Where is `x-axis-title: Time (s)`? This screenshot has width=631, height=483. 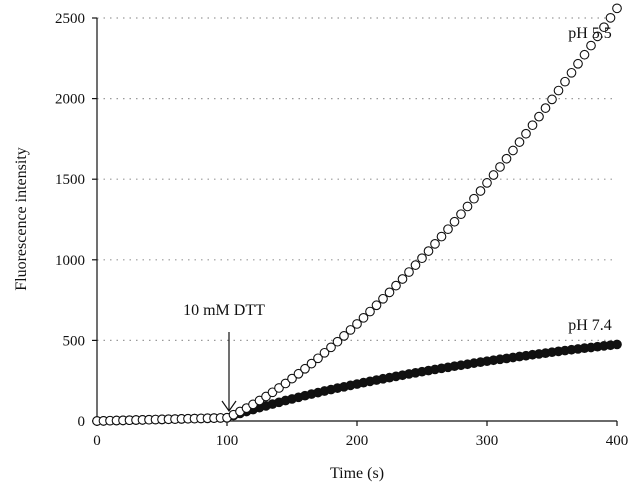
x-axis-title: Time (s) is located at coordinates (357, 473).